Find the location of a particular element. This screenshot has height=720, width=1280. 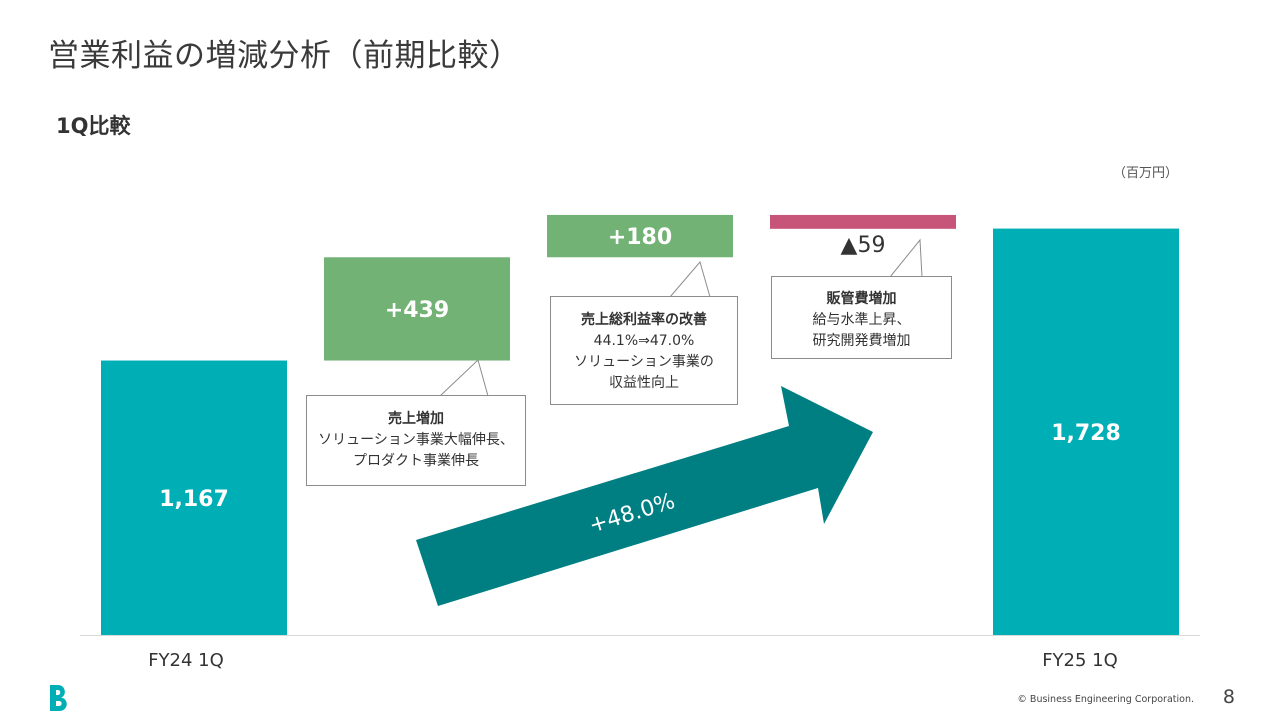

callout-sales-increase: 売上増加 ソリューション事業大幅伸長、 プロダクト事業伸長 is located at coordinates (416, 440).